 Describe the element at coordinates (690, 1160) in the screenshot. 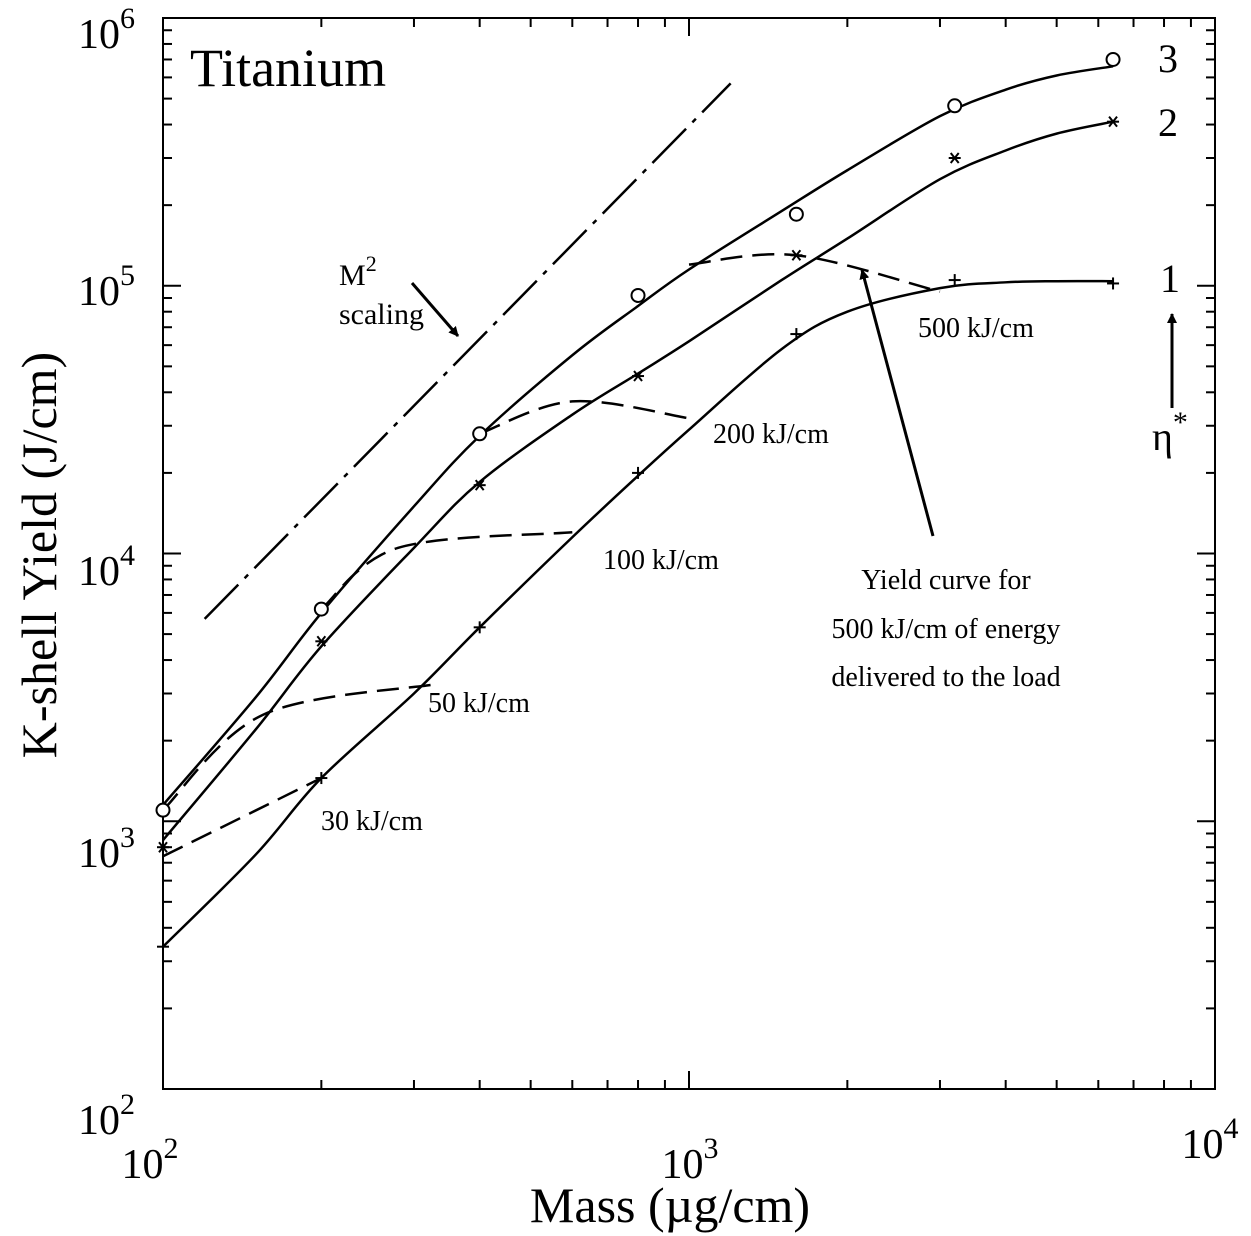

I see `x-tick-label-1000: 10³` at that location.